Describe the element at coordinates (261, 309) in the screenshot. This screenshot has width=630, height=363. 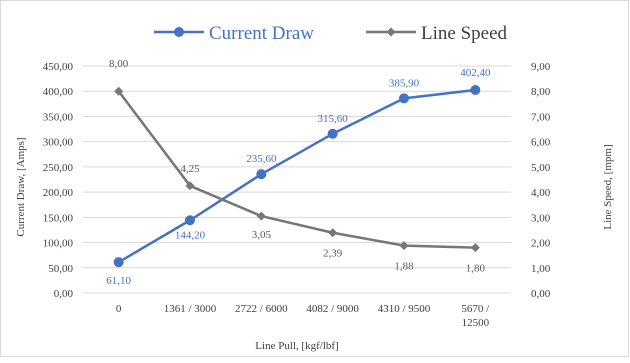
I see `x-tick-label: 2722 / 6000` at that location.